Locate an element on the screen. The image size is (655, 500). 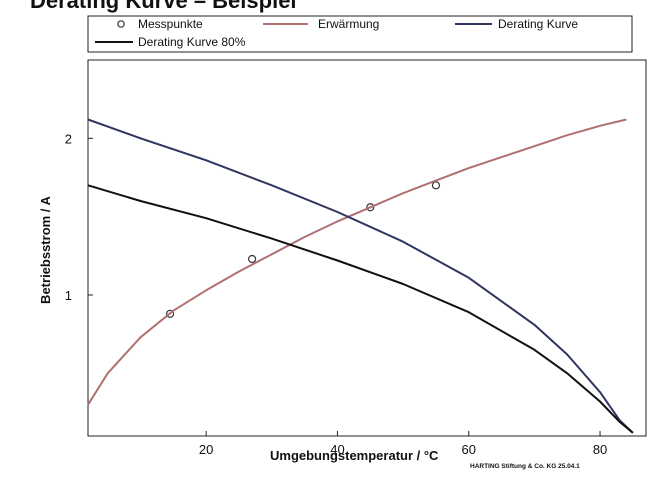
legend-label-derating: Derating Kurve is located at coordinates (538, 24).